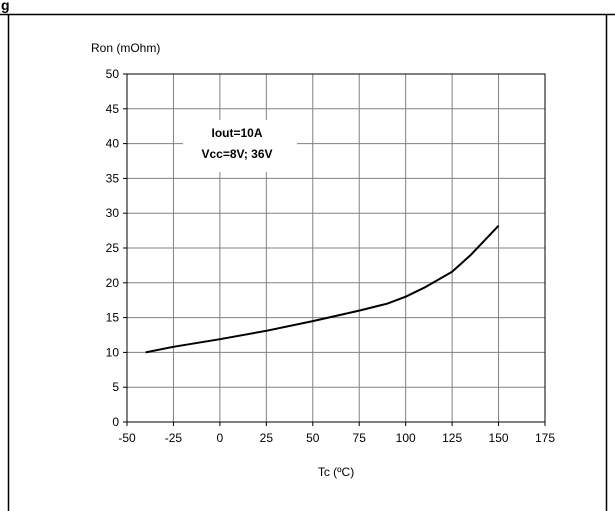 This screenshot has width=615, height=511. Describe the element at coordinates (113, 213) in the screenshot. I see `y-tick-label: 30` at that location.